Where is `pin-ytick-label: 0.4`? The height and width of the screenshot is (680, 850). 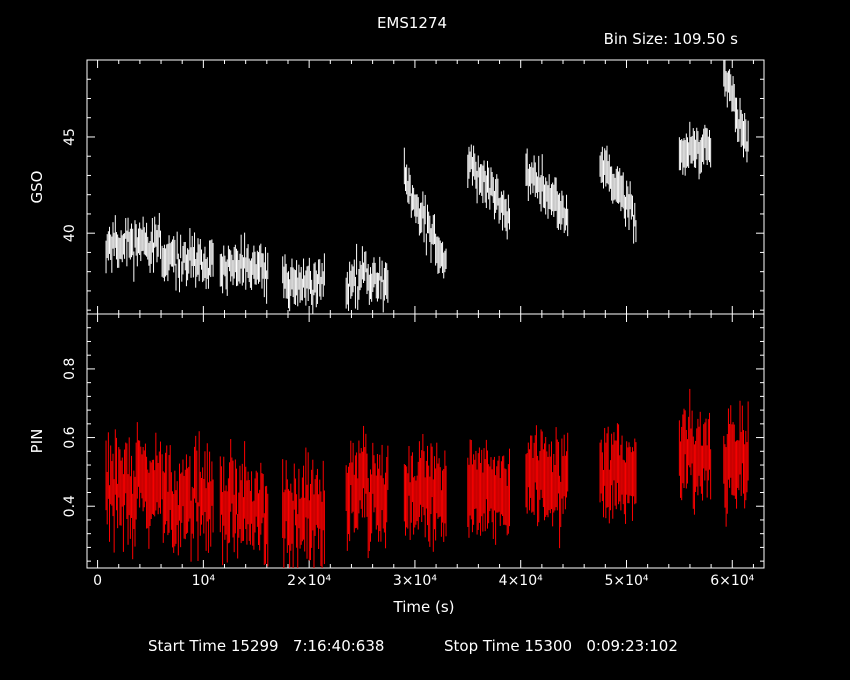 pin-ytick-label: 0.4 is located at coordinates (70, 506).